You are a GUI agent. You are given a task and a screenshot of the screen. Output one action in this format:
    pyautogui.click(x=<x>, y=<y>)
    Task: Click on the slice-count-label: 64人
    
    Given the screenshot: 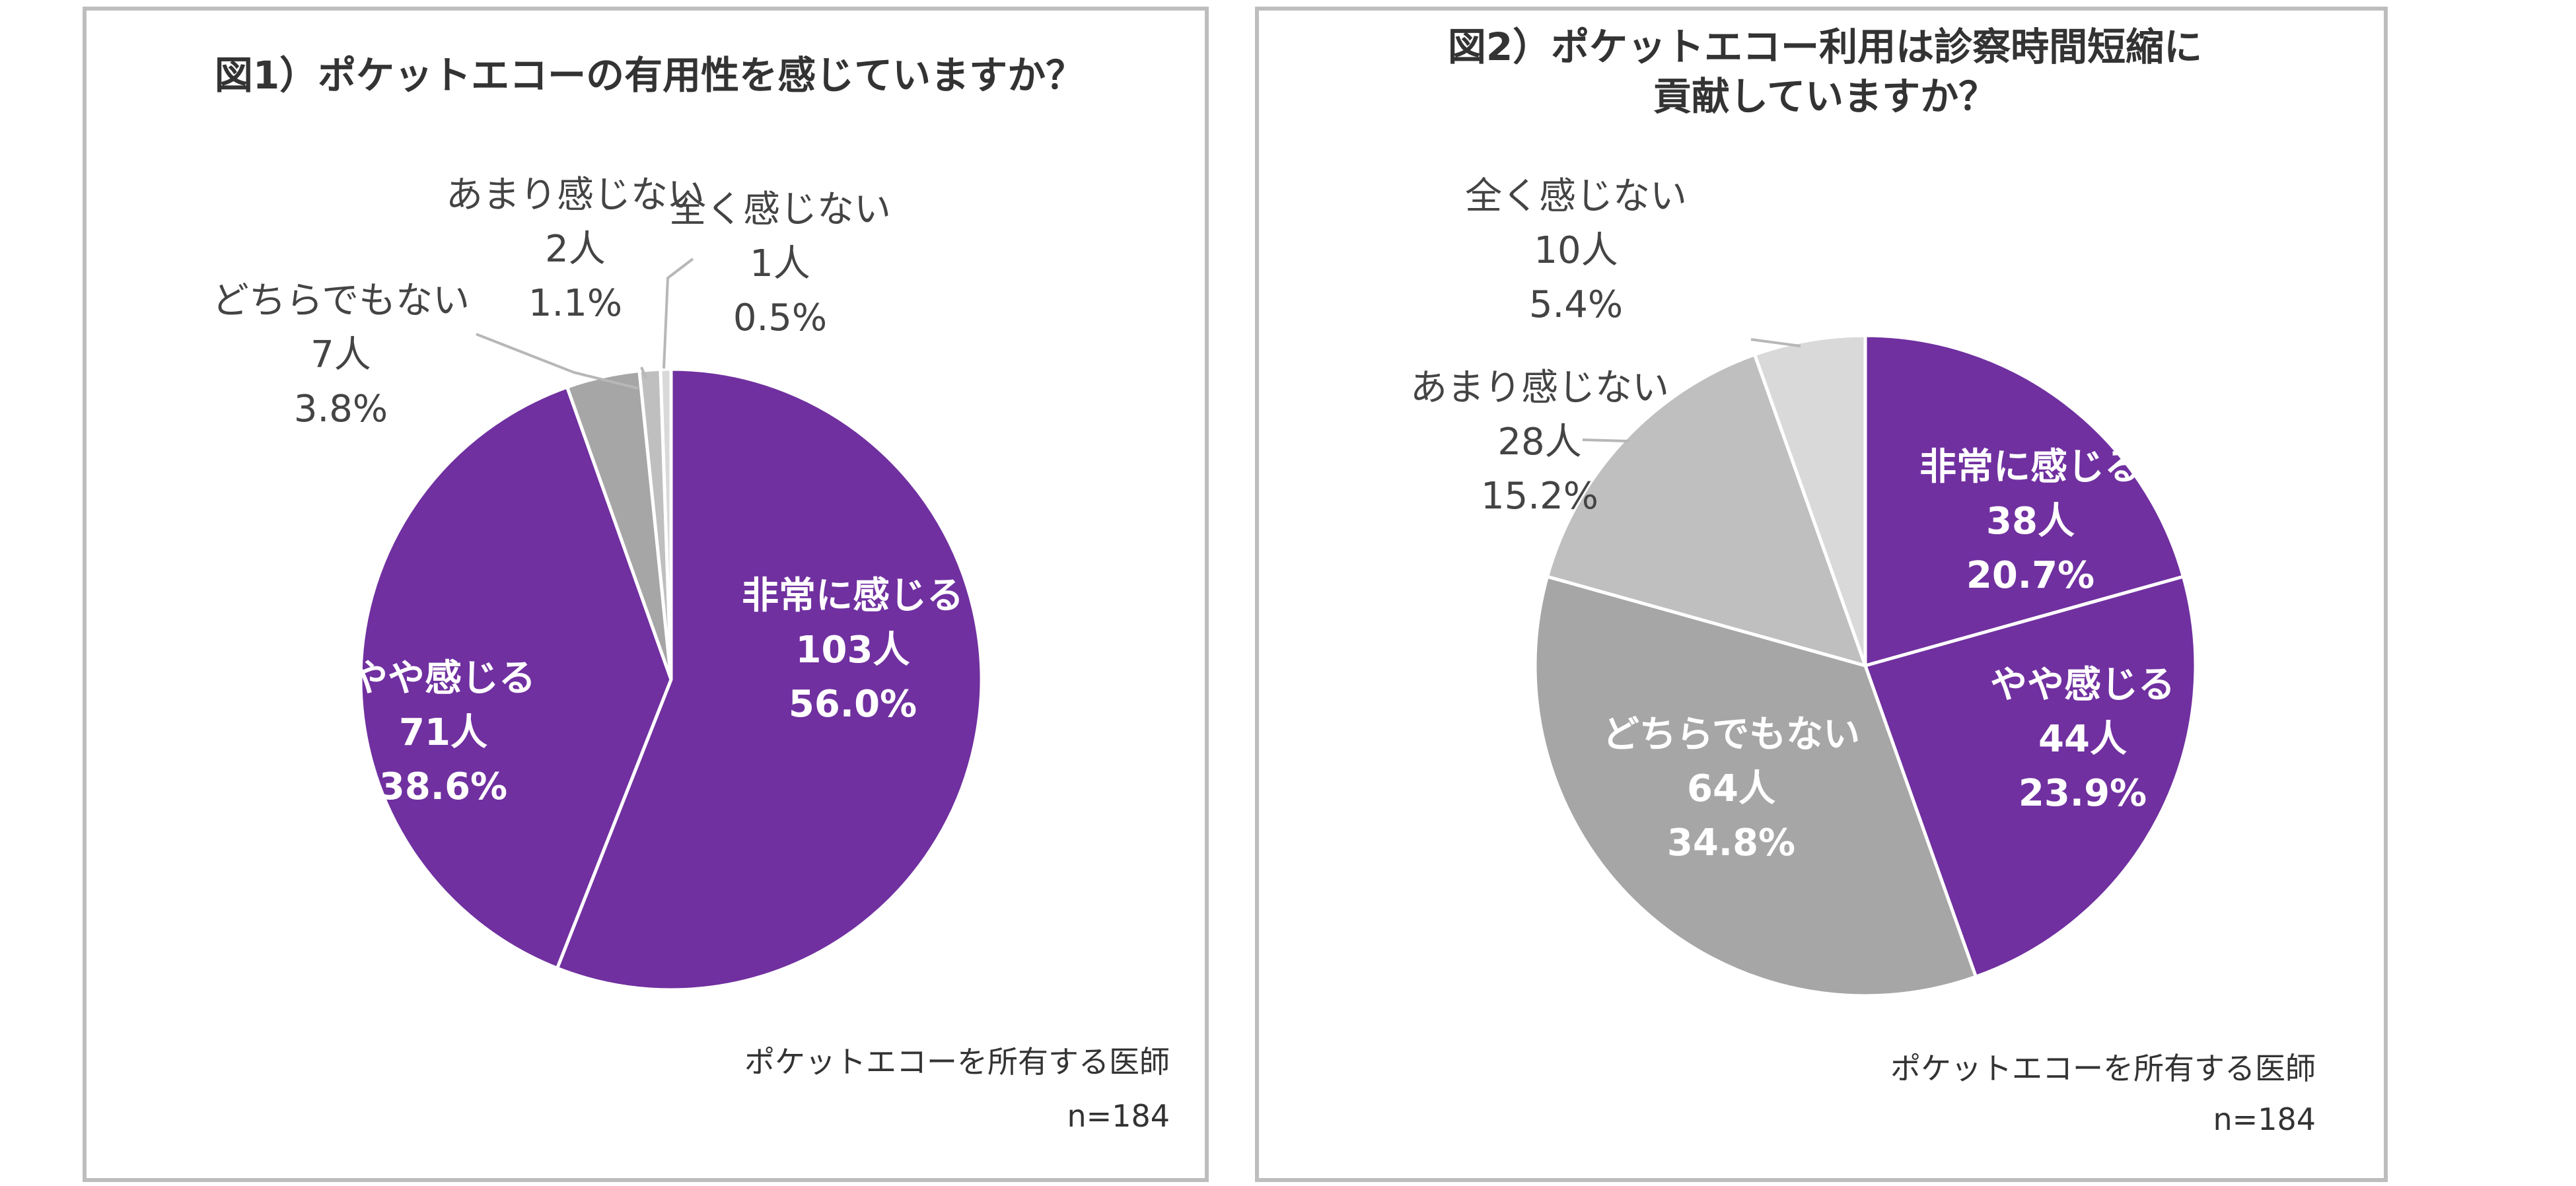 What is the action you would take?
    pyautogui.click(x=1731, y=788)
    